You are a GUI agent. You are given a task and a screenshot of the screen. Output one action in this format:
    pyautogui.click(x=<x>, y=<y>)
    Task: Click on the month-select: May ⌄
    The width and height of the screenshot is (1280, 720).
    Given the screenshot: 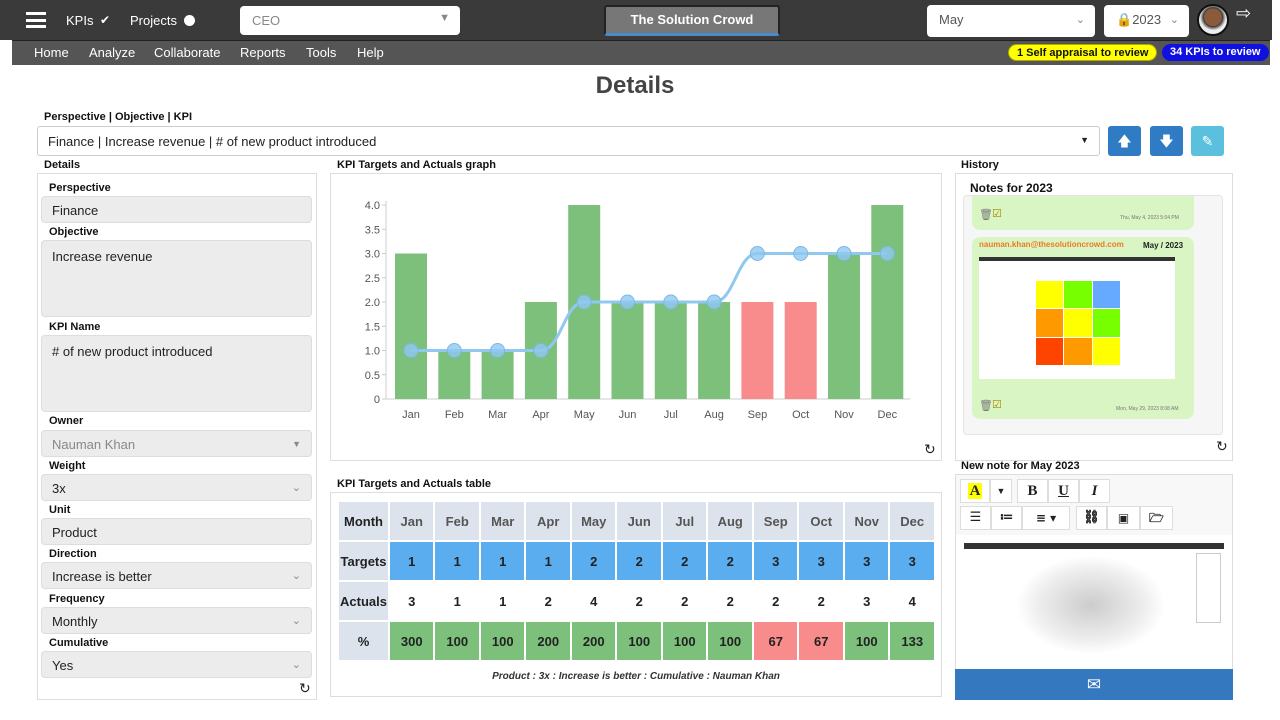 What is the action you would take?
    pyautogui.click(x=1011, y=21)
    